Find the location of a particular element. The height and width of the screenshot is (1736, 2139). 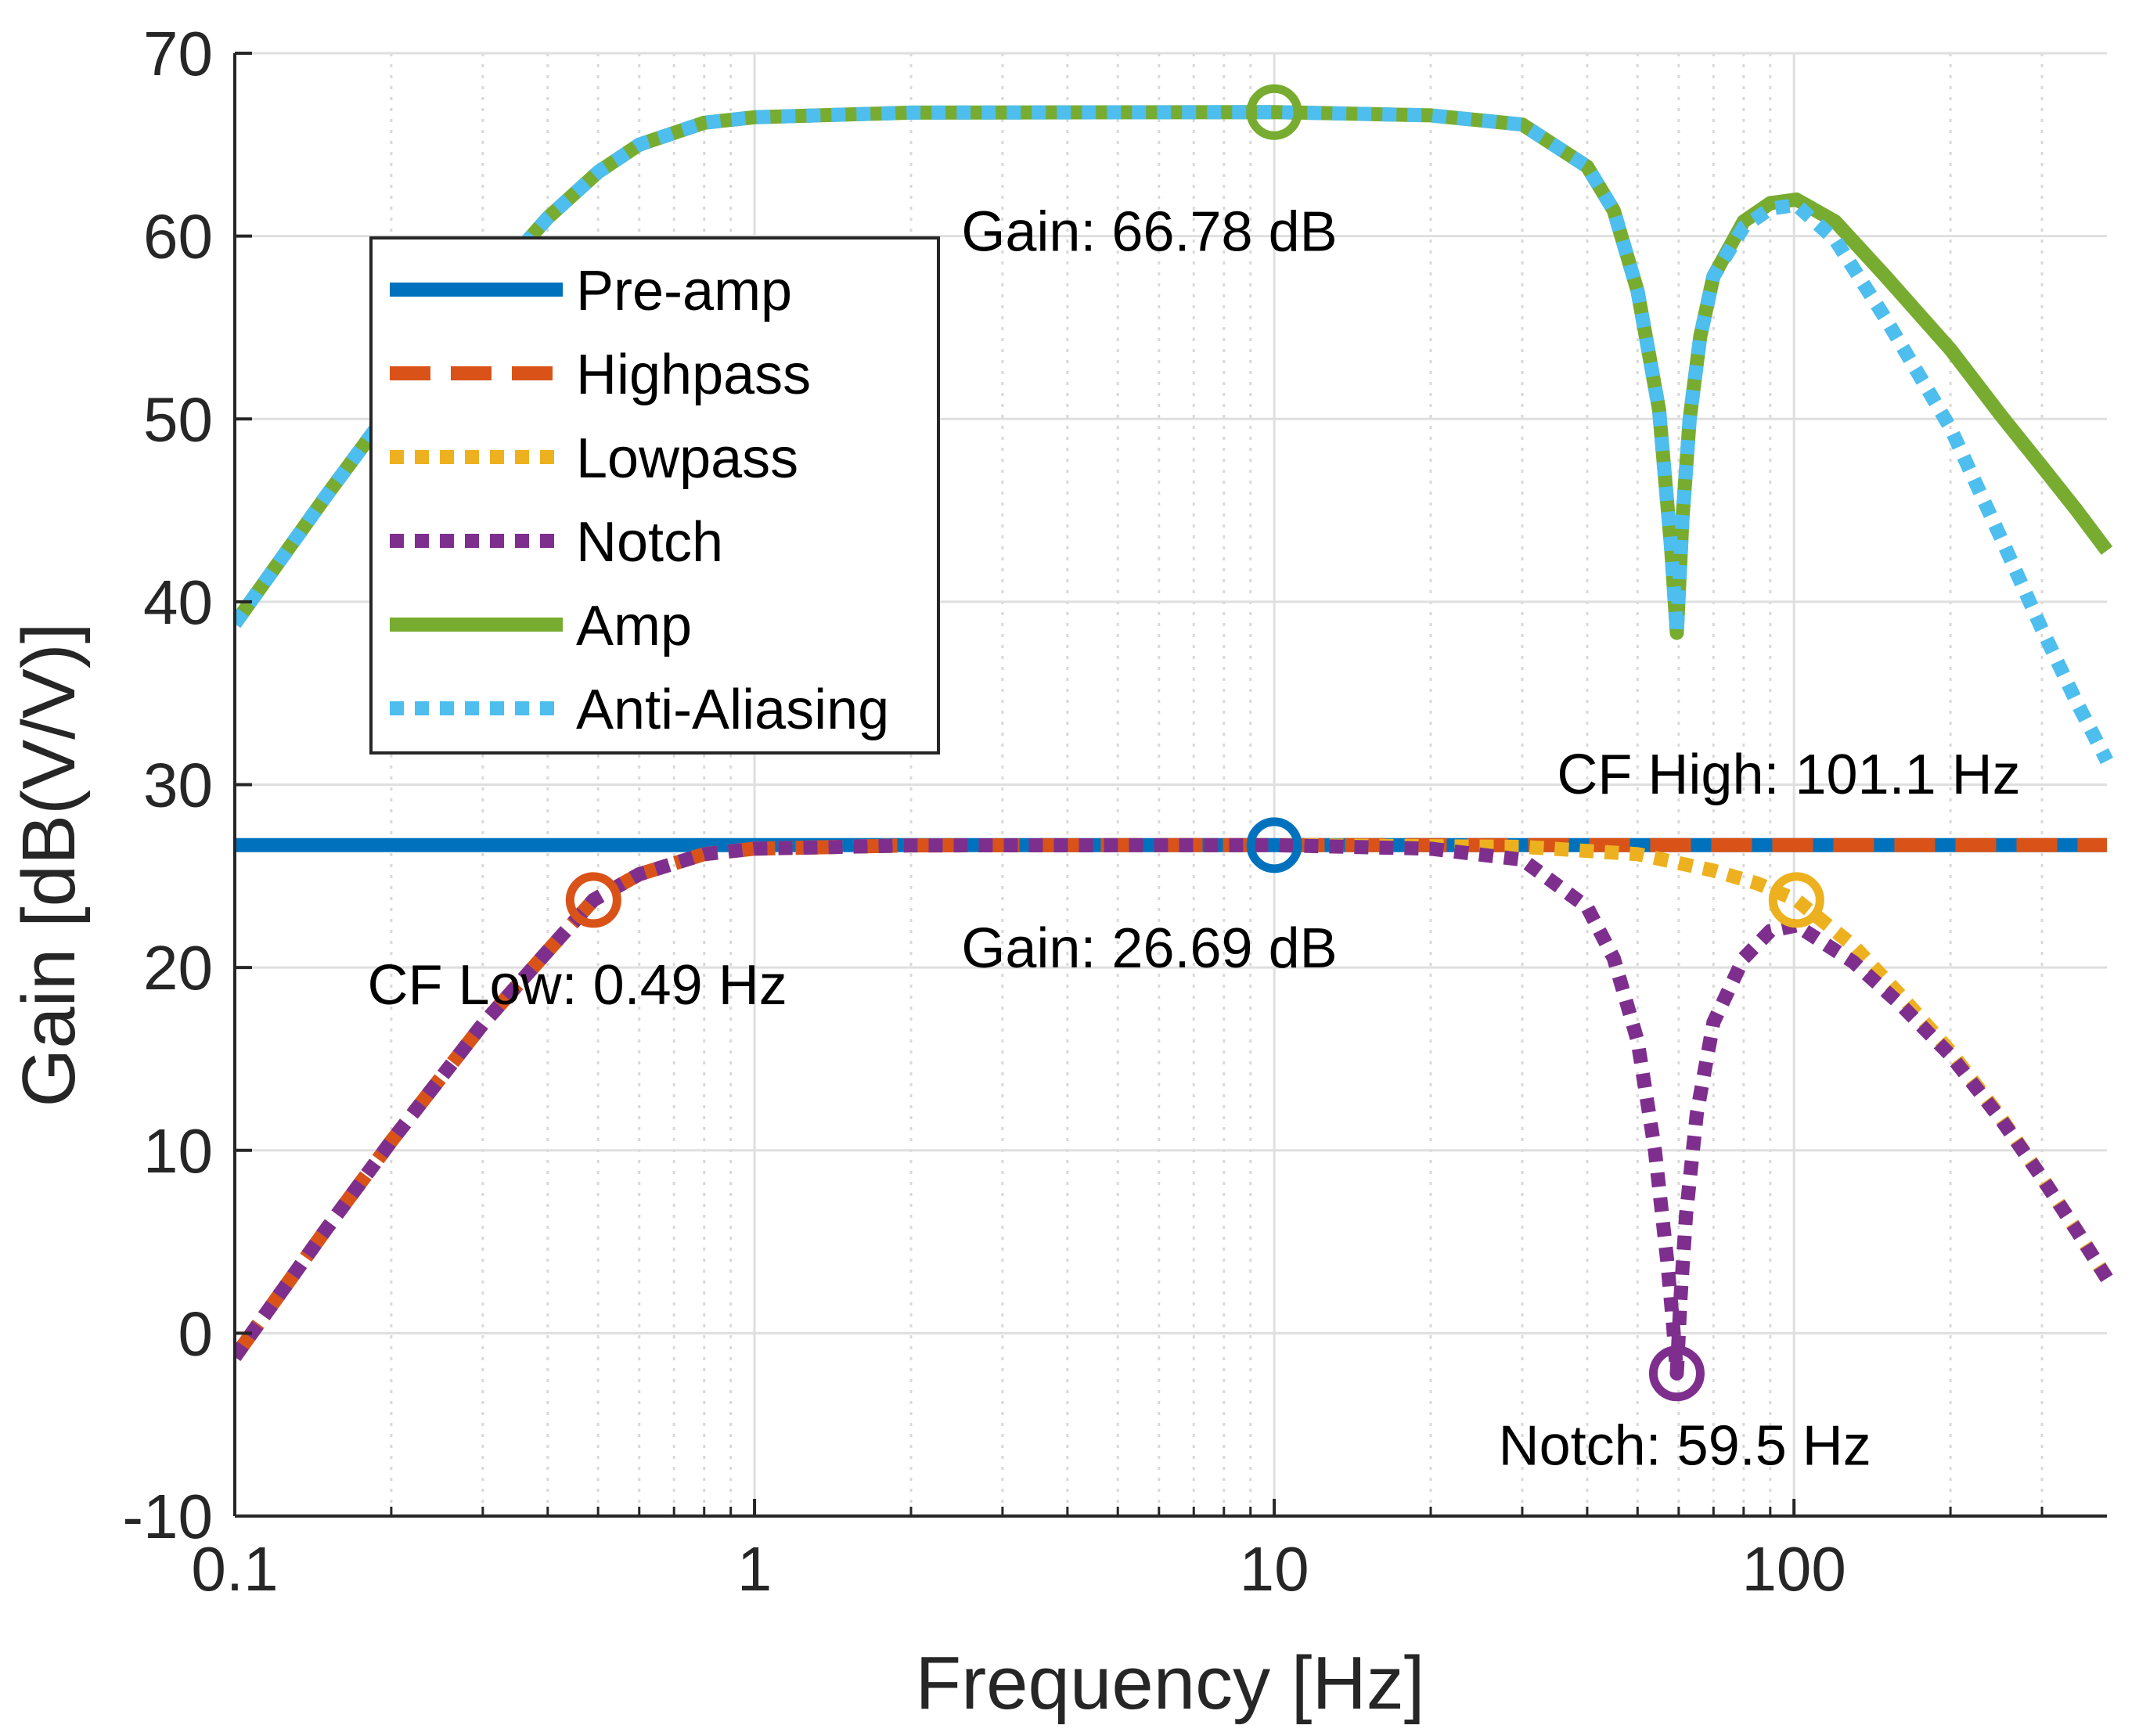

y-tick-label: 40 is located at coordinates (178, 602).